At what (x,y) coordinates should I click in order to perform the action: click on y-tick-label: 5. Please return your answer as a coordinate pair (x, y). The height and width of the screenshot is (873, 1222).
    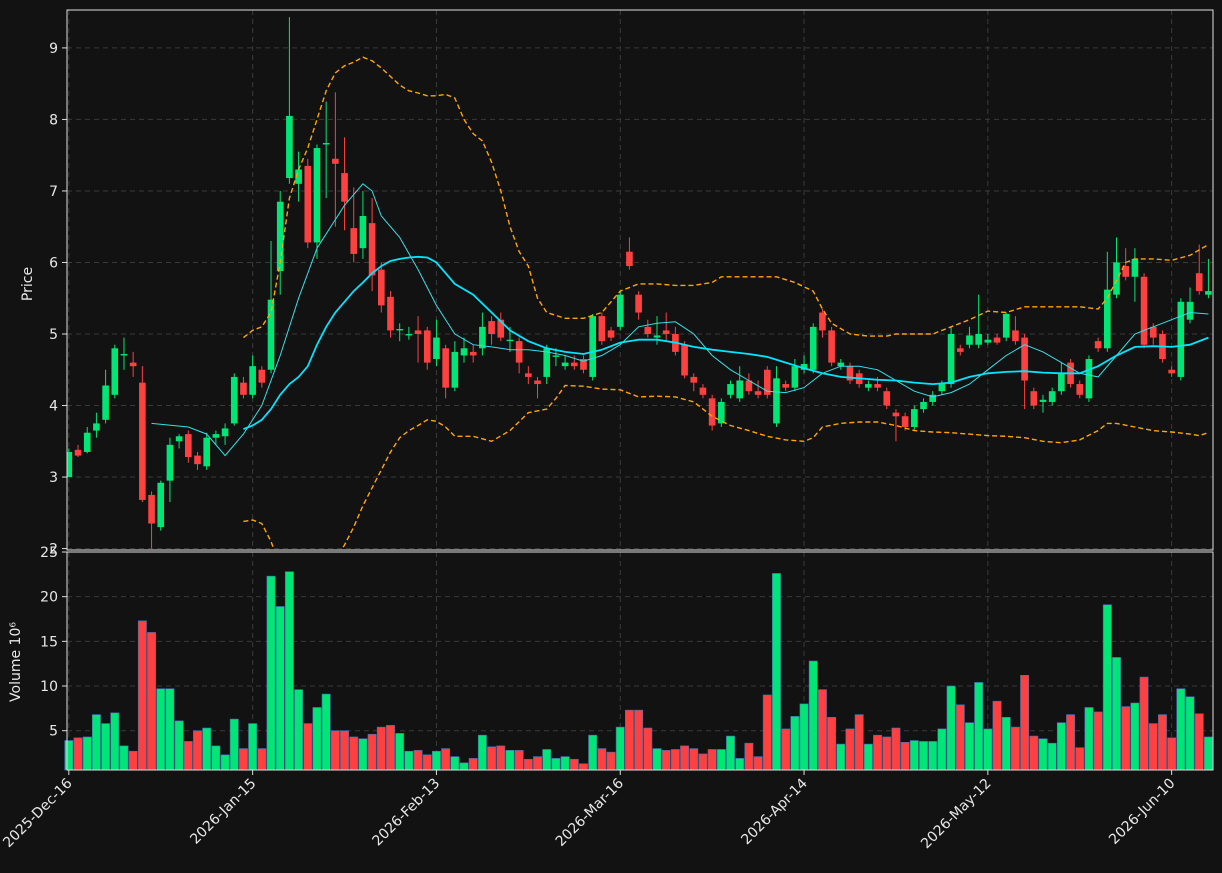
    Looking at the image, I should click on (53, 335).